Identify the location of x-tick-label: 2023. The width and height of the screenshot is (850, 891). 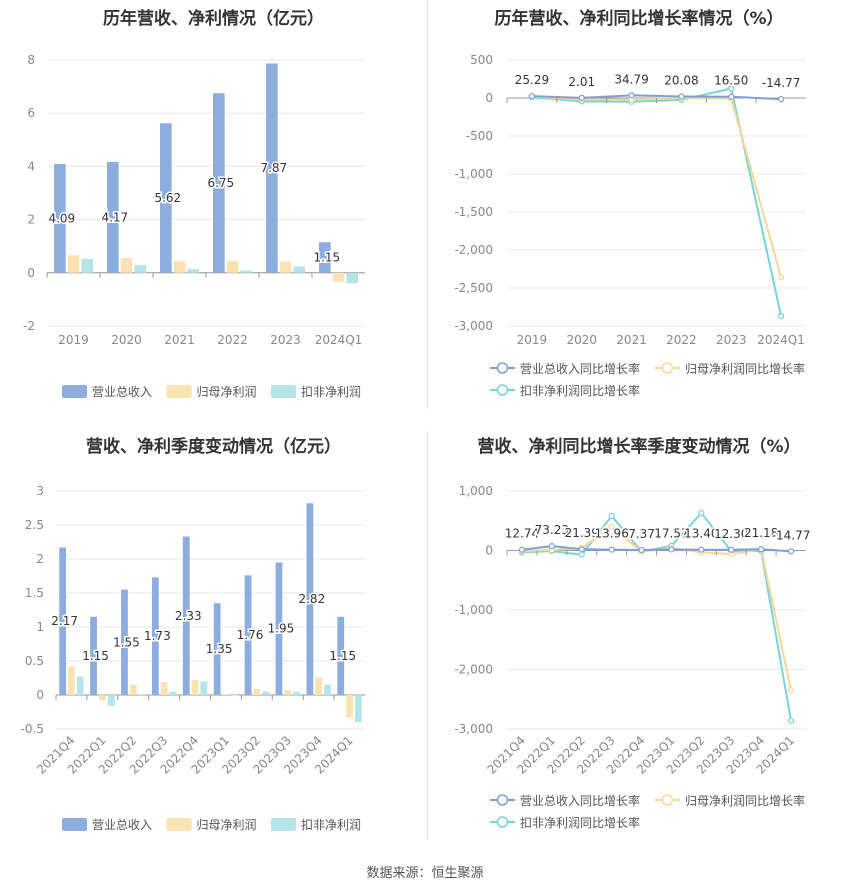
(285, 340).